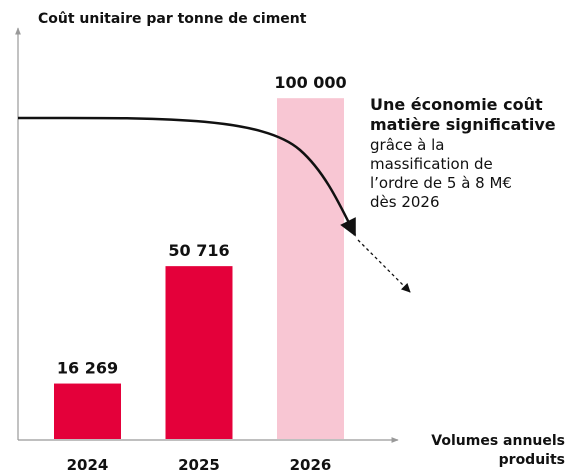 This screenshot has width=571, height=475. I want to click on x-tick-label: 2024, so click(88, 465).